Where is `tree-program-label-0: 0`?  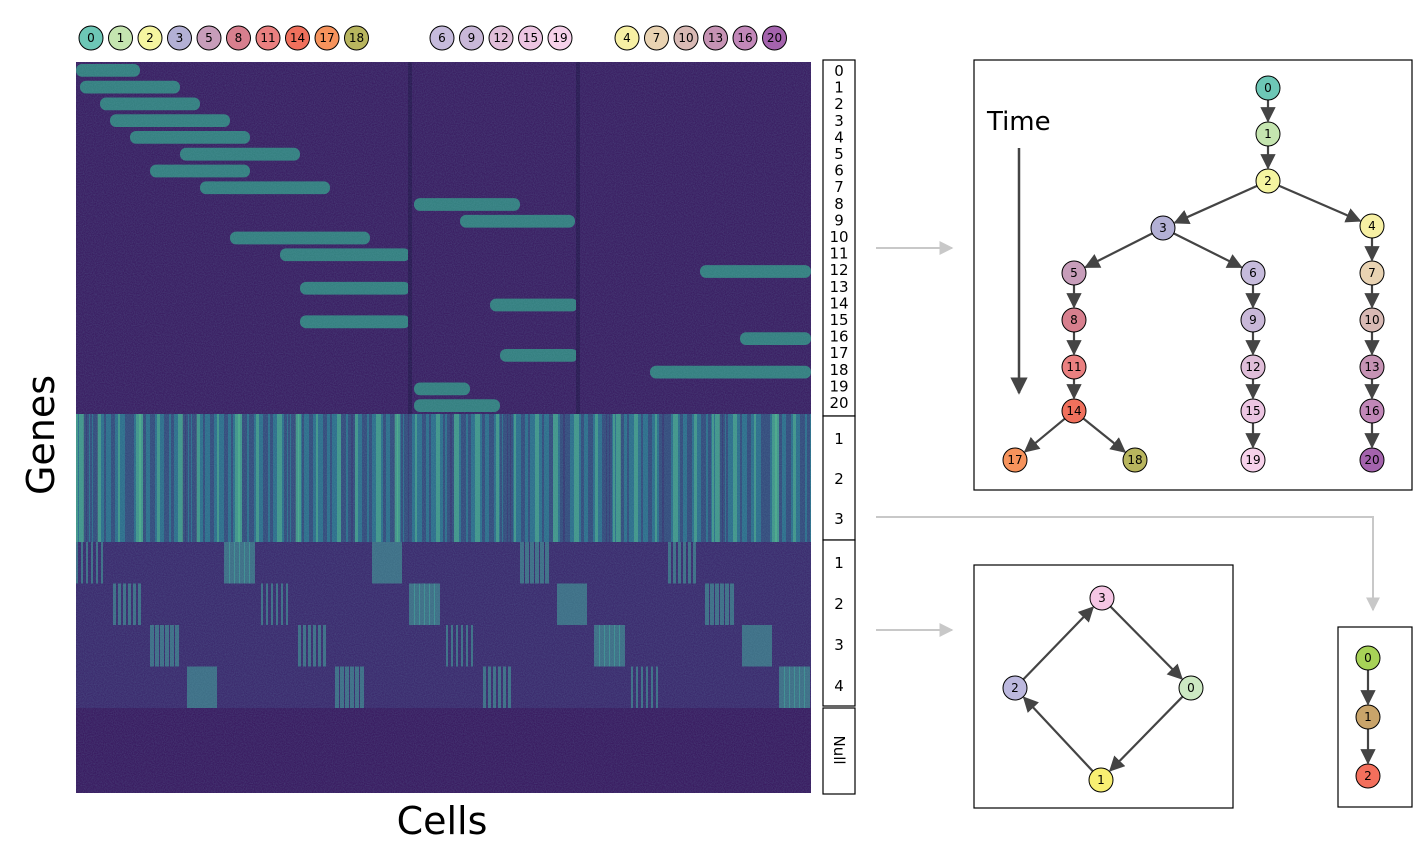
tree-program-label-0: 0 is located at coordinates (839, 71).